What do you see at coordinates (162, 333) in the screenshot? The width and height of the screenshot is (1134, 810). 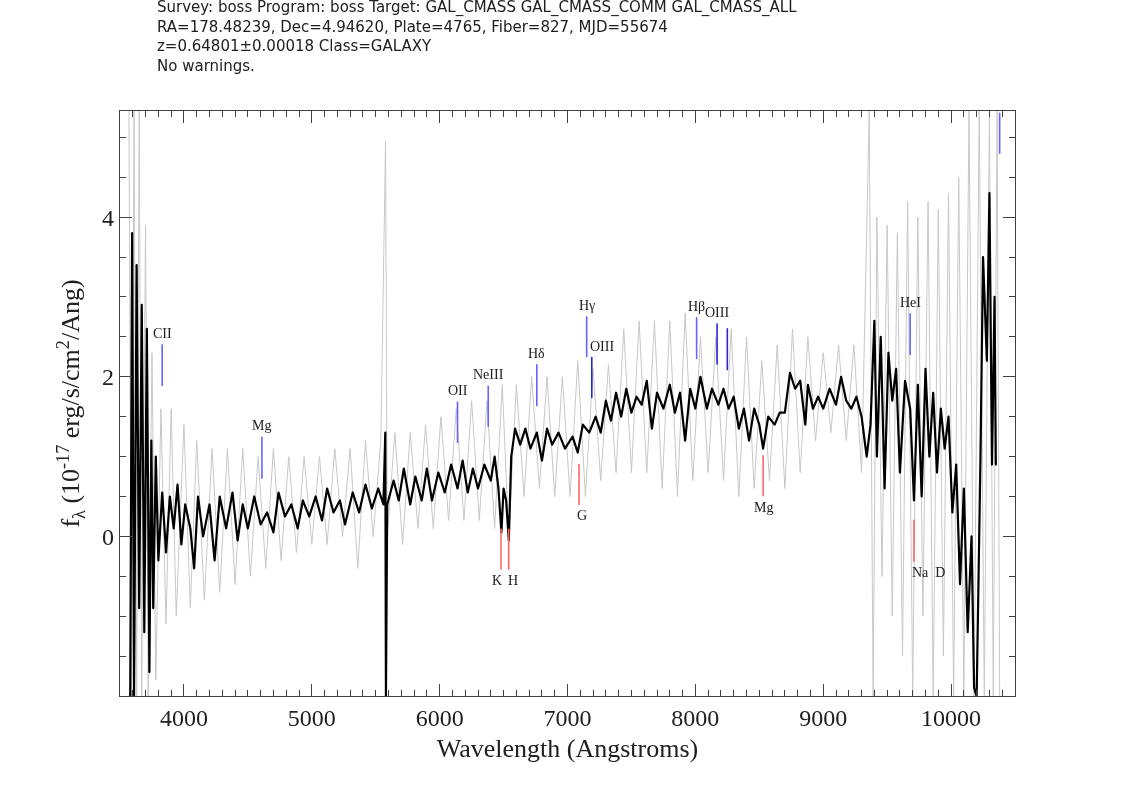 I see `annotation: CII` at bounding box center [162, 333].